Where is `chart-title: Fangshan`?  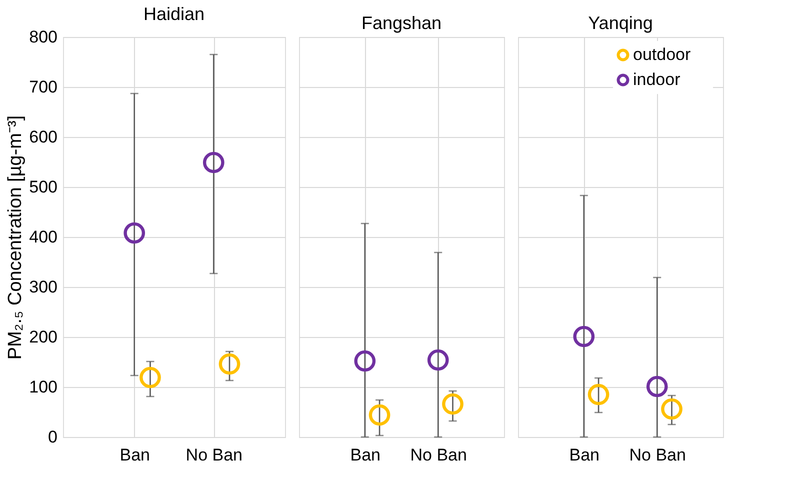 chart-title: Fangshan is located at coordinates (401, 23).